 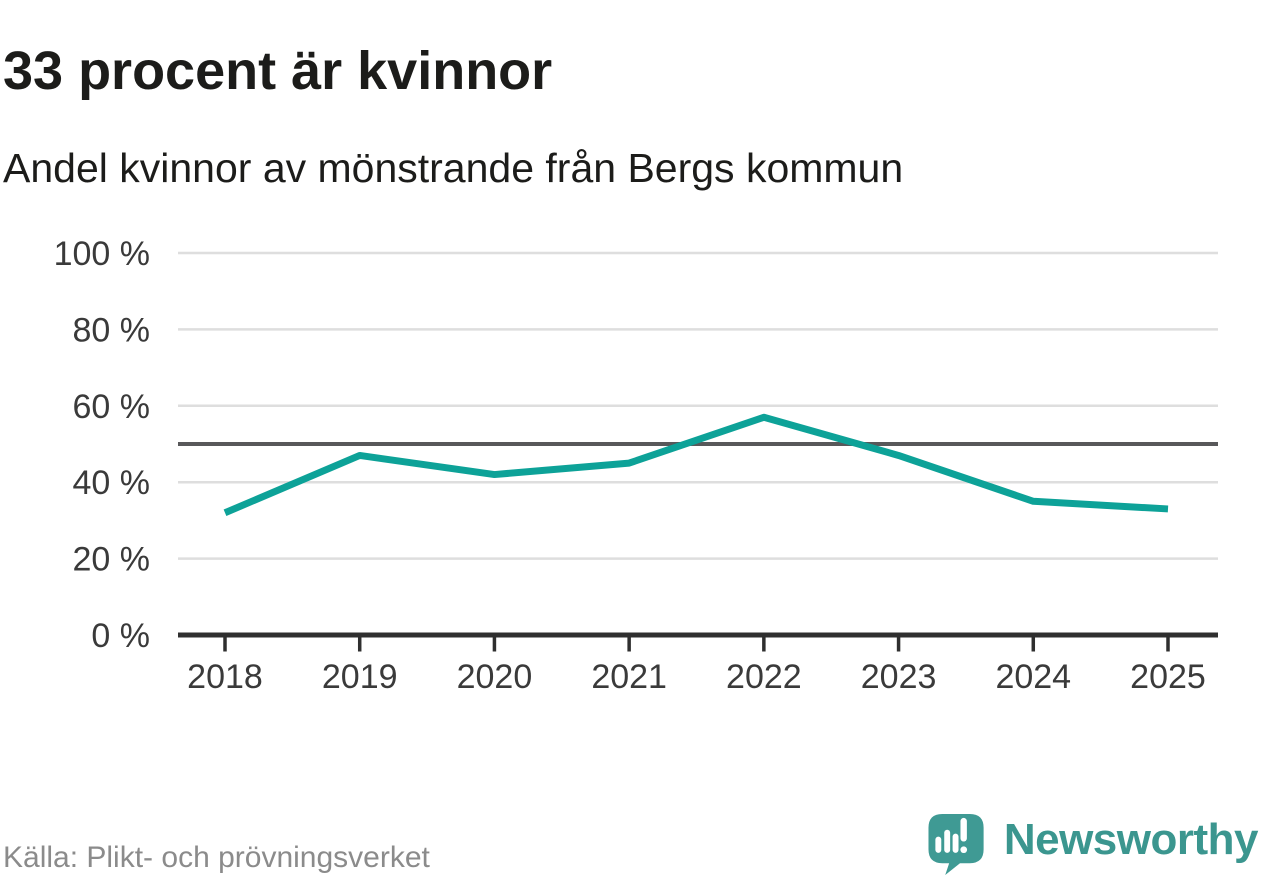 I want to click on x-axis-tick-label: 2019, so click(x=360, y=677).